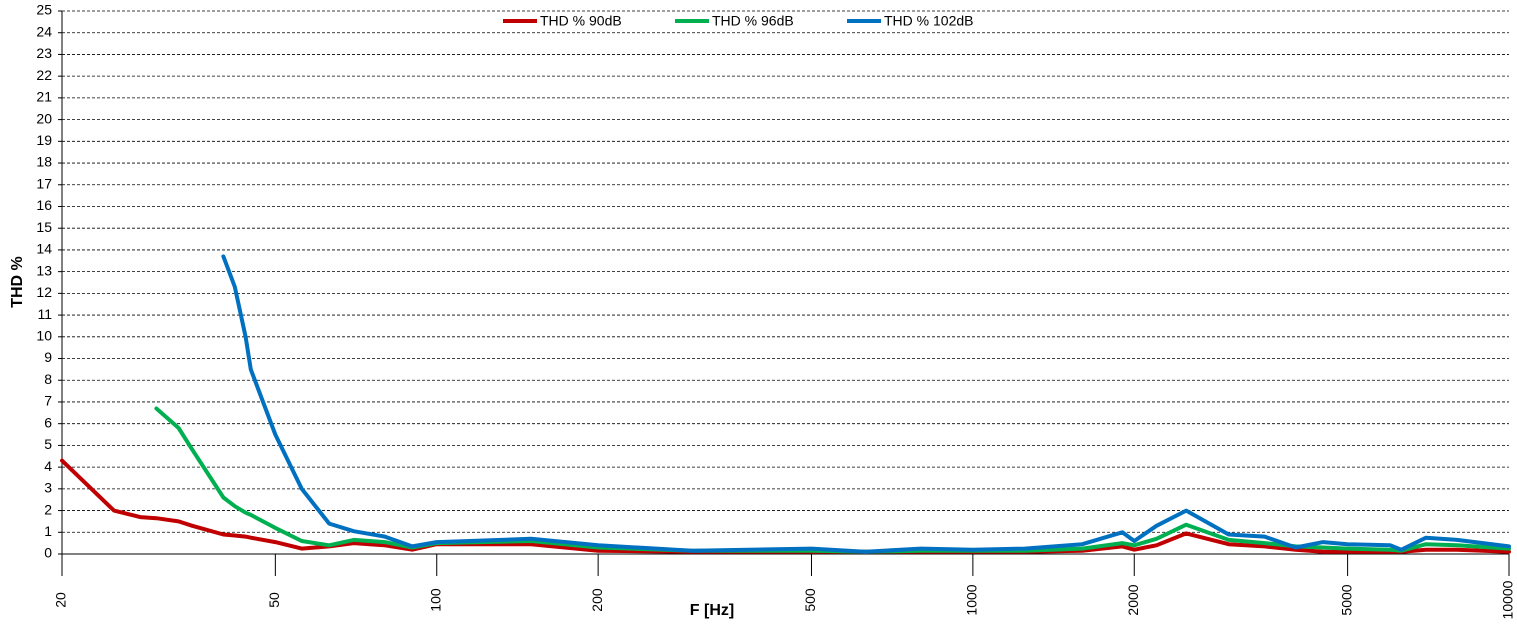 The height and width of the screenshot is (642, 1517). What do you see at coordinates (1508, 599) in the screenshot?
I see `x-tick-label: 10000` at bounding box center [1508, 599].